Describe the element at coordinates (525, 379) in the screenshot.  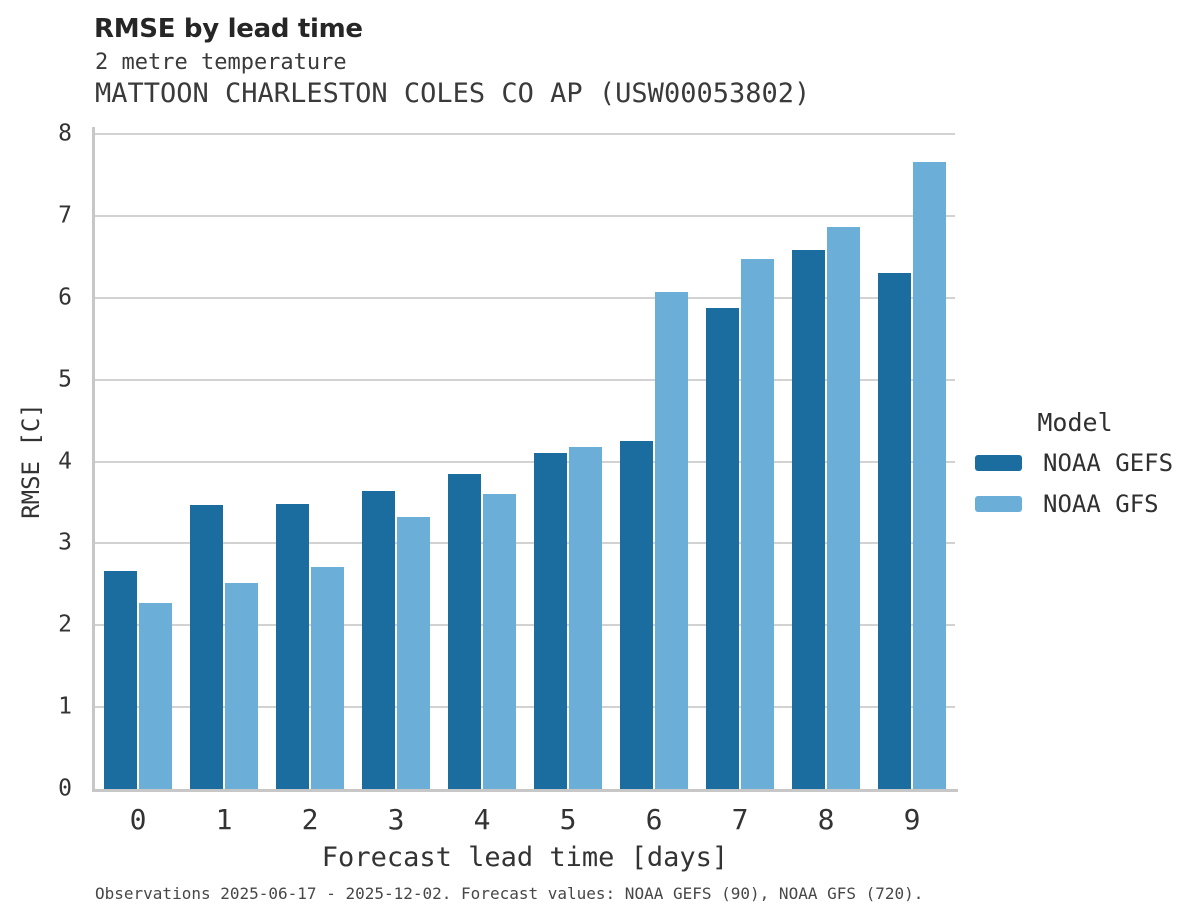
I see `gridline-y5` at that location.